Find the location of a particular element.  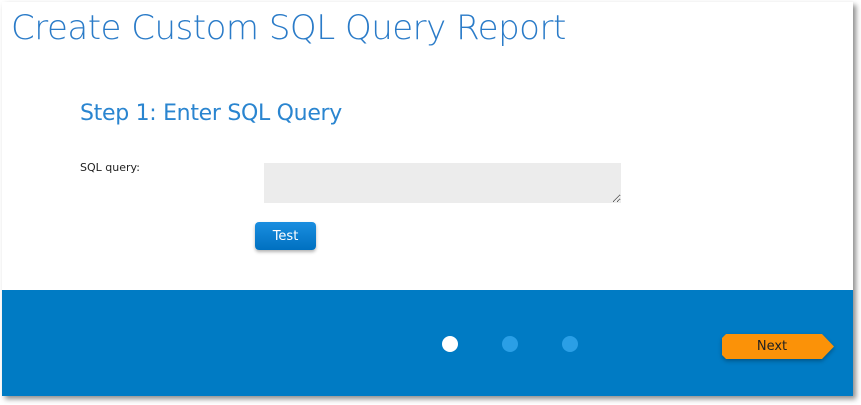

next-button: Next is located at coordinates (778, 346).